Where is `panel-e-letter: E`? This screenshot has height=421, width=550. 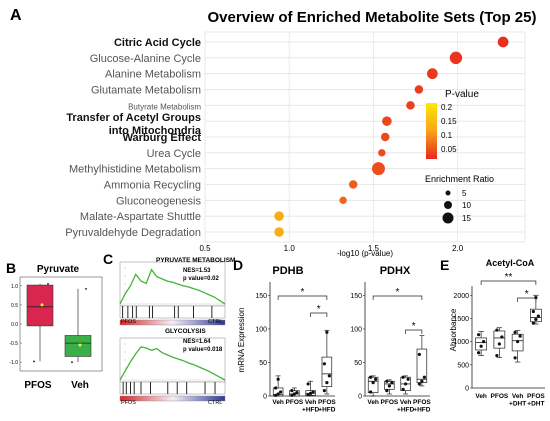 panel-e-letter: E is located at coordinates (444, 265).